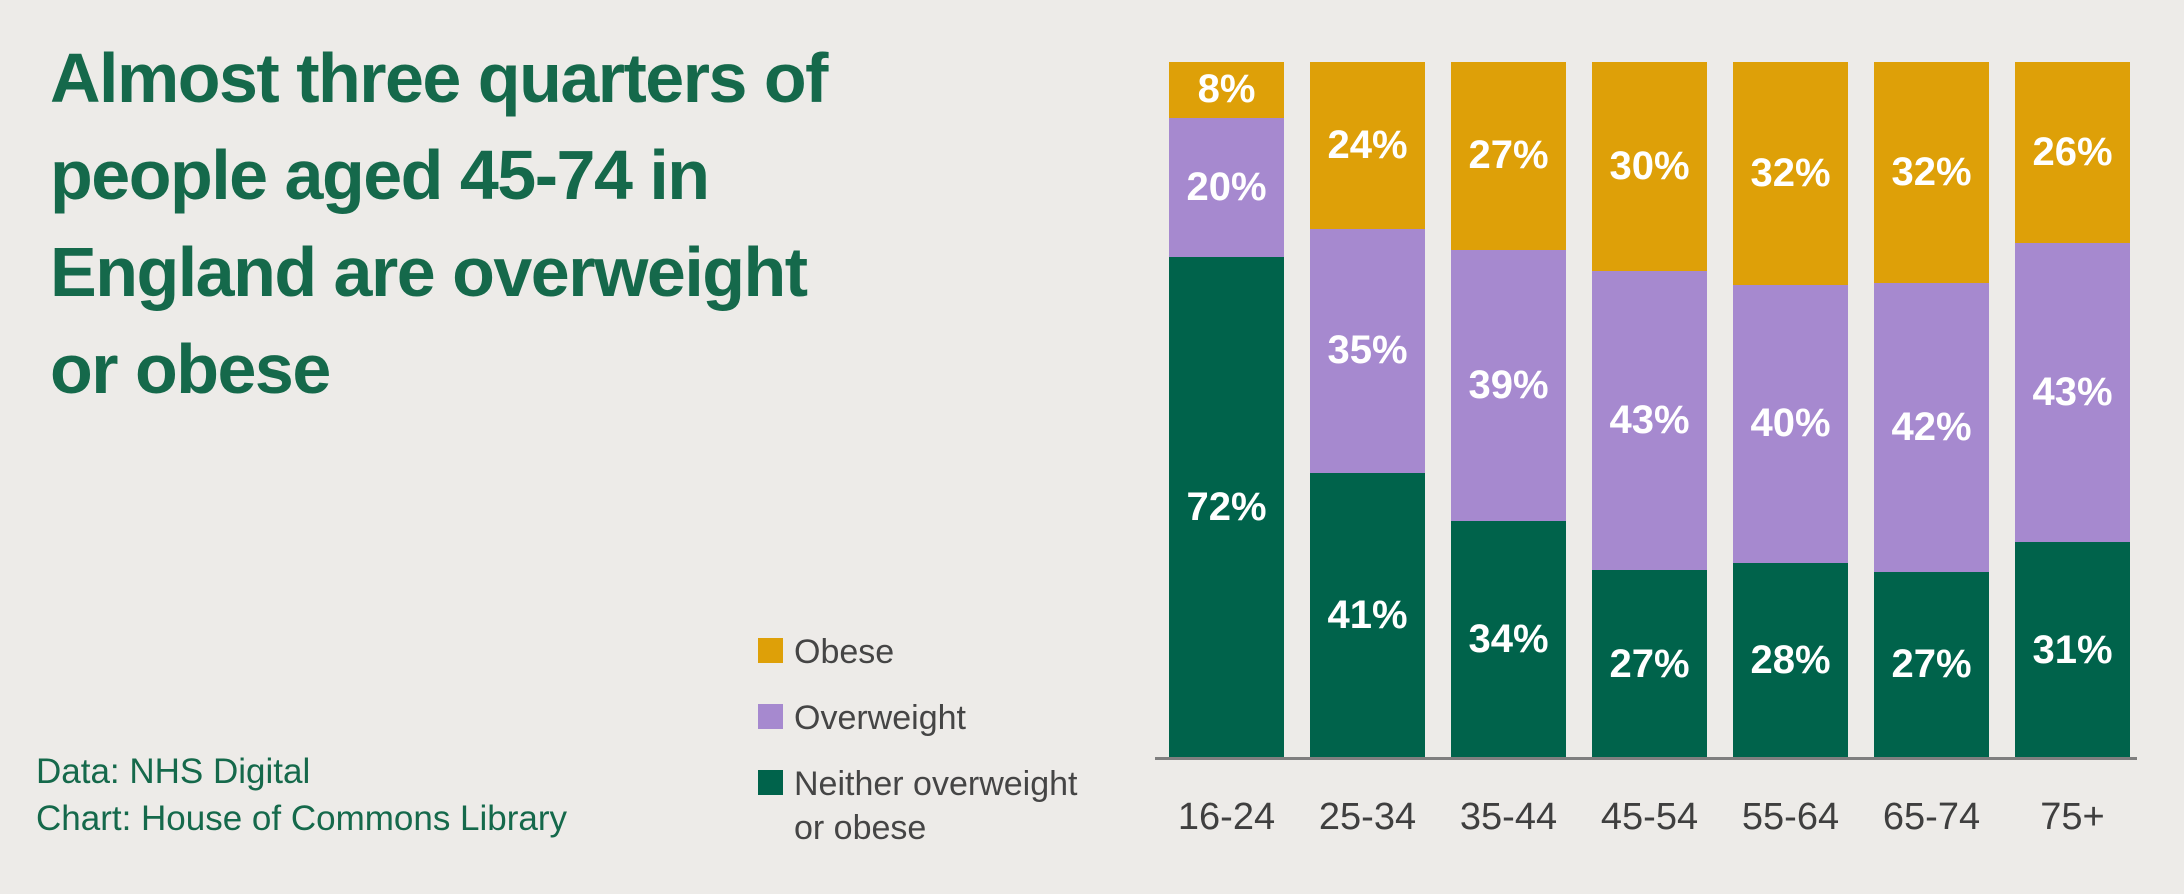 The image size is (2184, 894). I want to click on x-axis-tick-label: 65-74, so click(1931, 817).